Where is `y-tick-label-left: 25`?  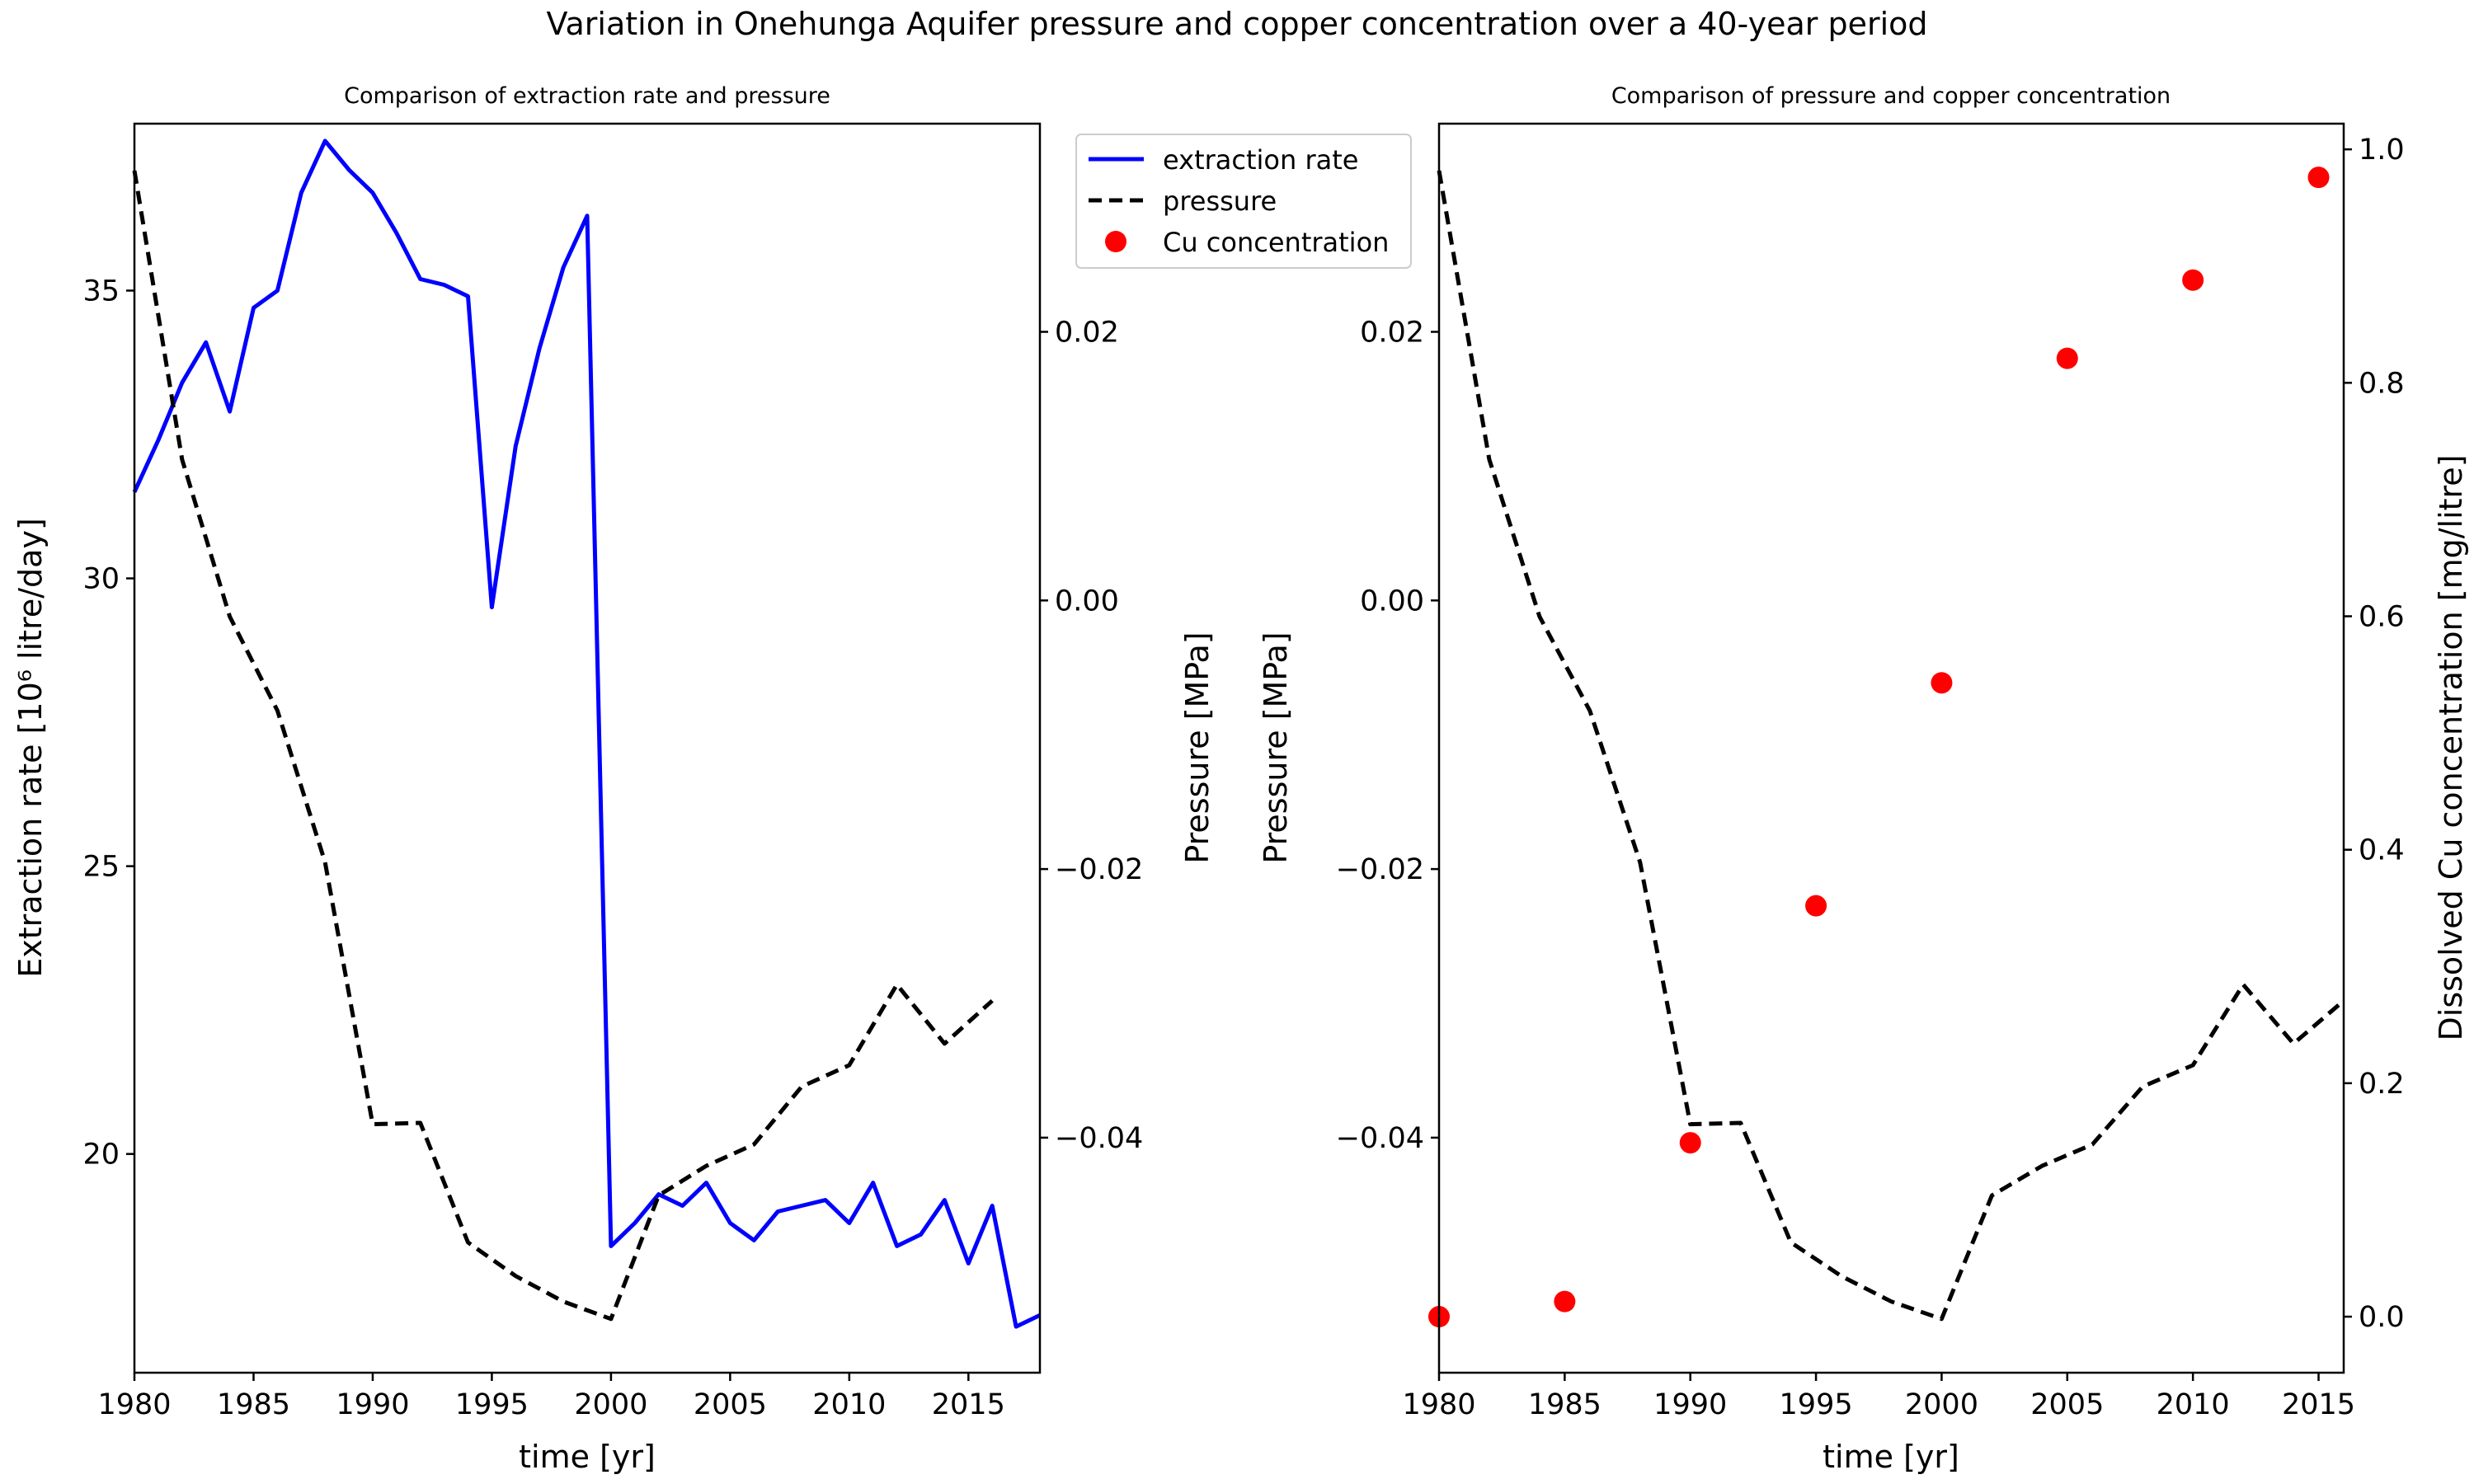
y-tick-label-left: 25 is located at coordinates (101, 868).